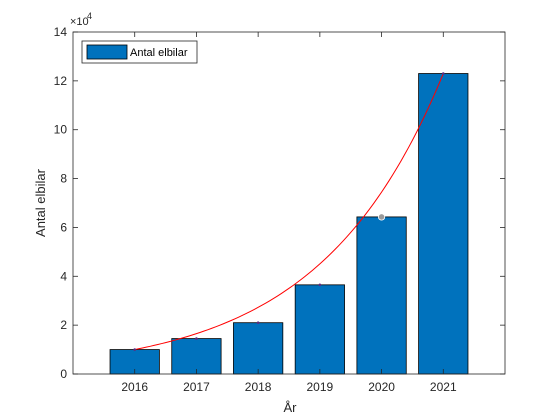 The image size is (560, 420). What do you see at coordinates (135, 349) in the screenshot?
I see `data-point-2016` at bounding box center [135, 349].